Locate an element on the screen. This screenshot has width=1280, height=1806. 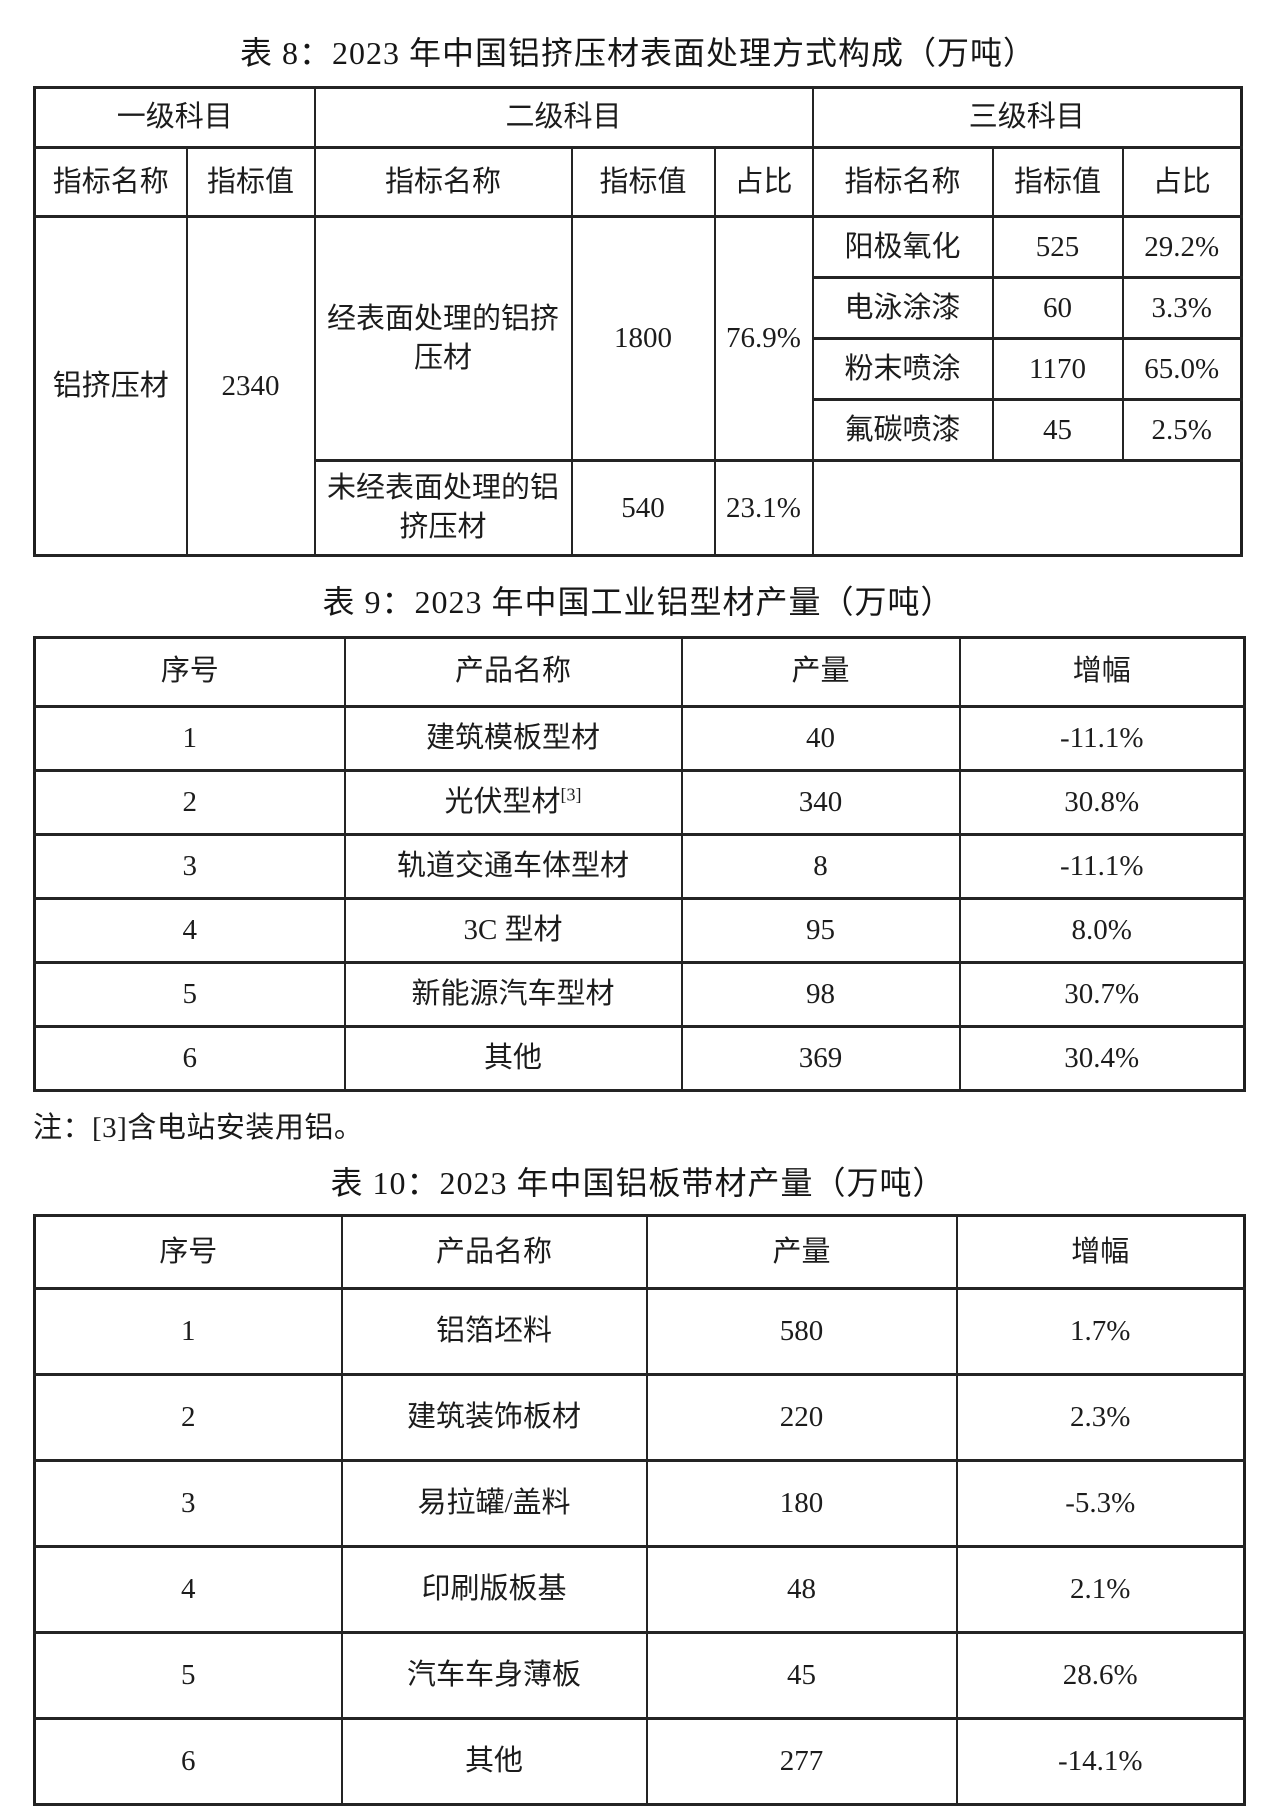
table8-subheader-l3-share: 占比 is located at coordinates (1182, 182).